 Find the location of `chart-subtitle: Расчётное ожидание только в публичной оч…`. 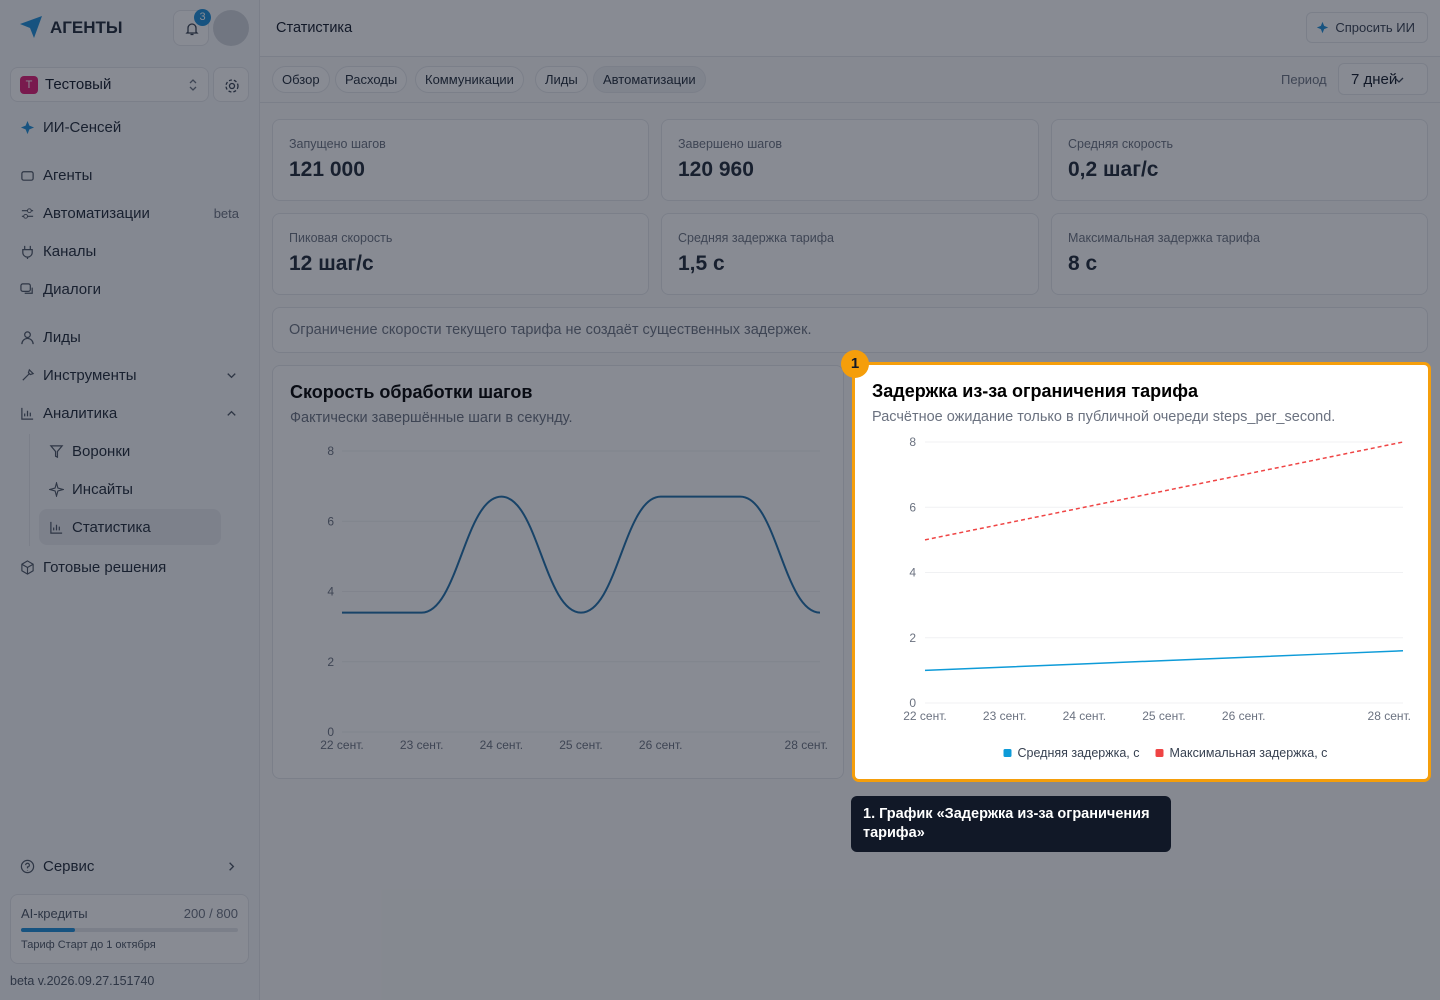

chart-subtitle: Расчётное ожидание только в публичной оч… is located at coordinates (1103, 417).